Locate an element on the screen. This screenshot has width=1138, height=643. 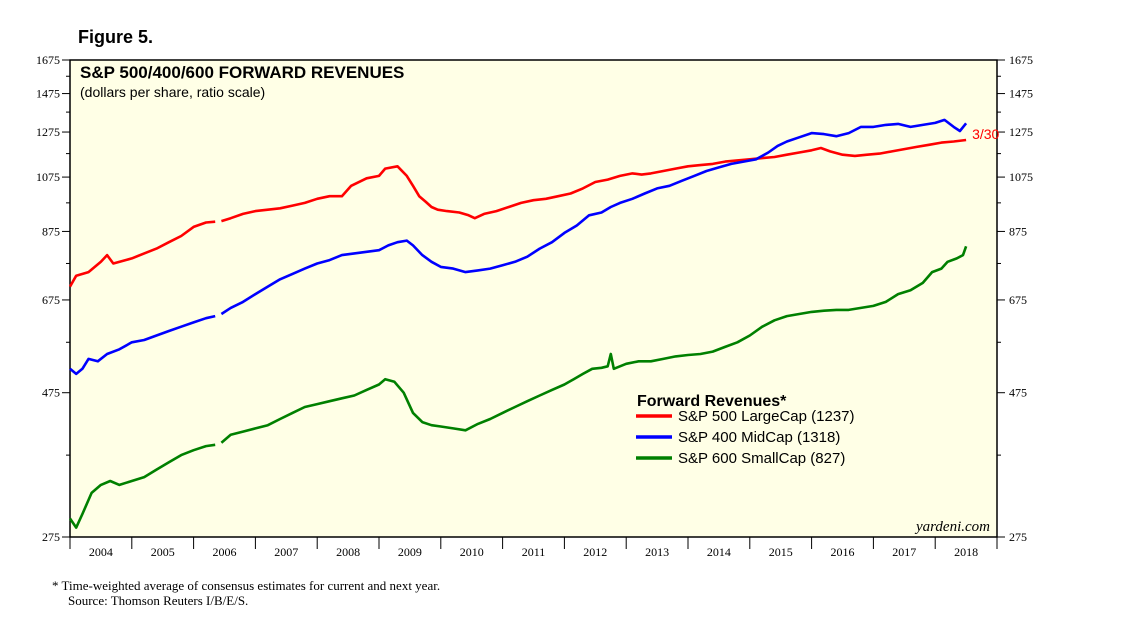
y-tick-label-right: 475 is located at coordinates (1018, 393).